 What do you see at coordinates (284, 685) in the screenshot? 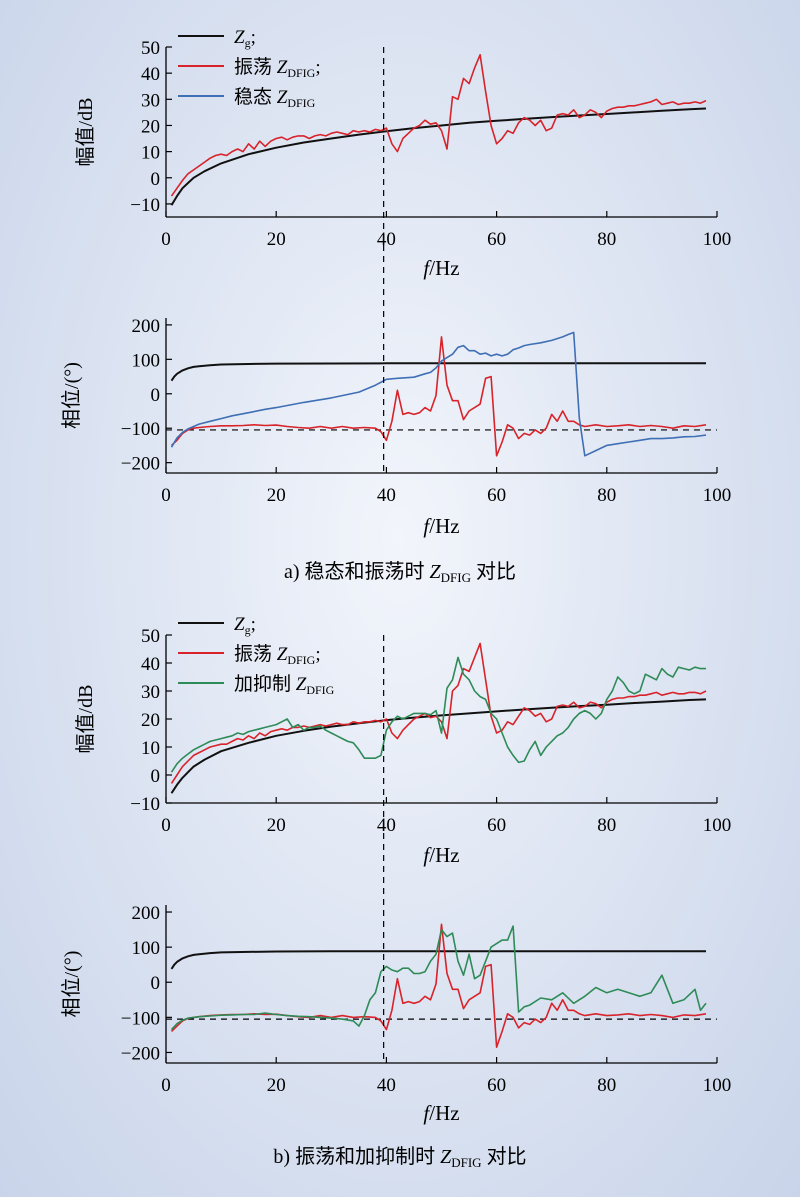
I see `legend-label-suppressed: 加抑制 ZDFIG` at bounding box center [284, 685].